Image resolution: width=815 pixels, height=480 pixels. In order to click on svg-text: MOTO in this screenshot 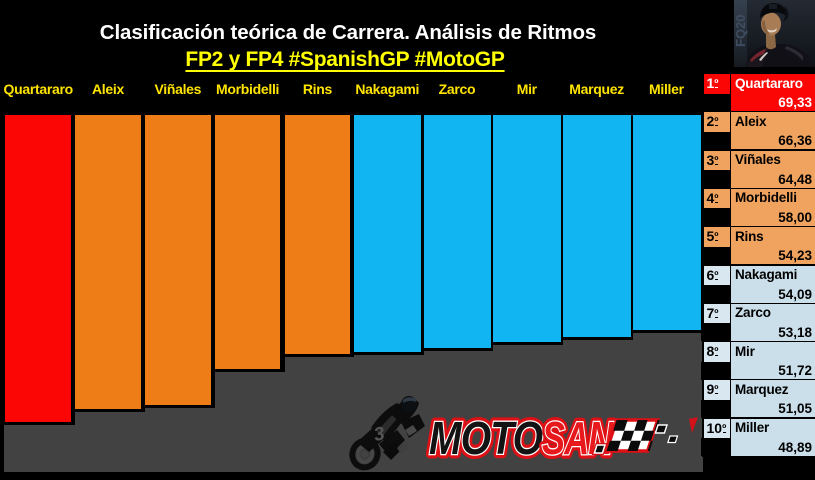, I will do `click(486, 439)`.